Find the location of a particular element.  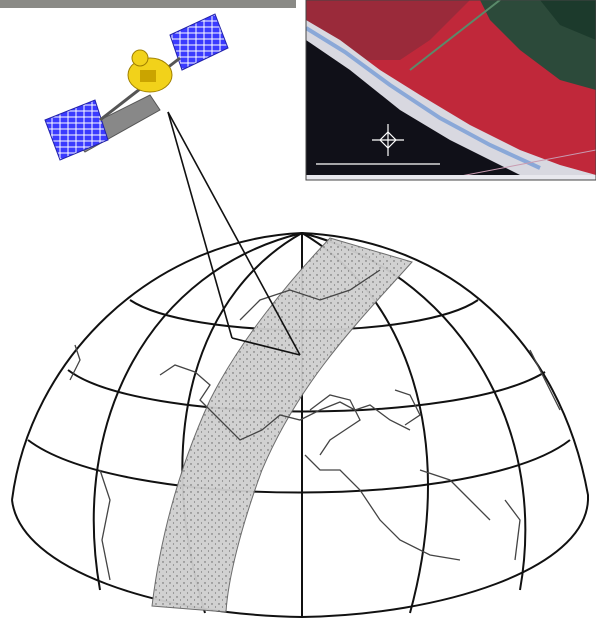

projection-lines is located at coordinates (234, 233).